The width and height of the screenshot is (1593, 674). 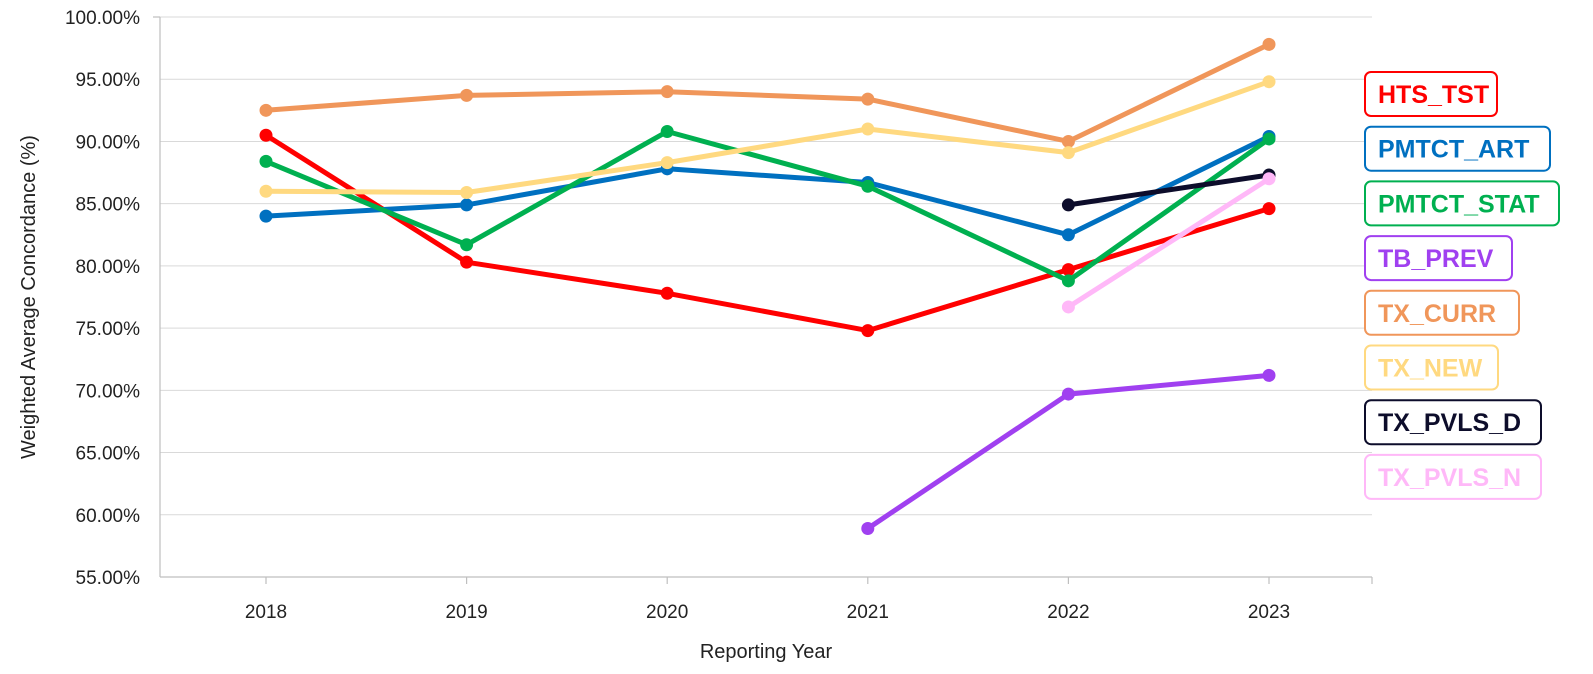 I want to click on y-tick-label: 80.00%, so click(x=108, y=267).